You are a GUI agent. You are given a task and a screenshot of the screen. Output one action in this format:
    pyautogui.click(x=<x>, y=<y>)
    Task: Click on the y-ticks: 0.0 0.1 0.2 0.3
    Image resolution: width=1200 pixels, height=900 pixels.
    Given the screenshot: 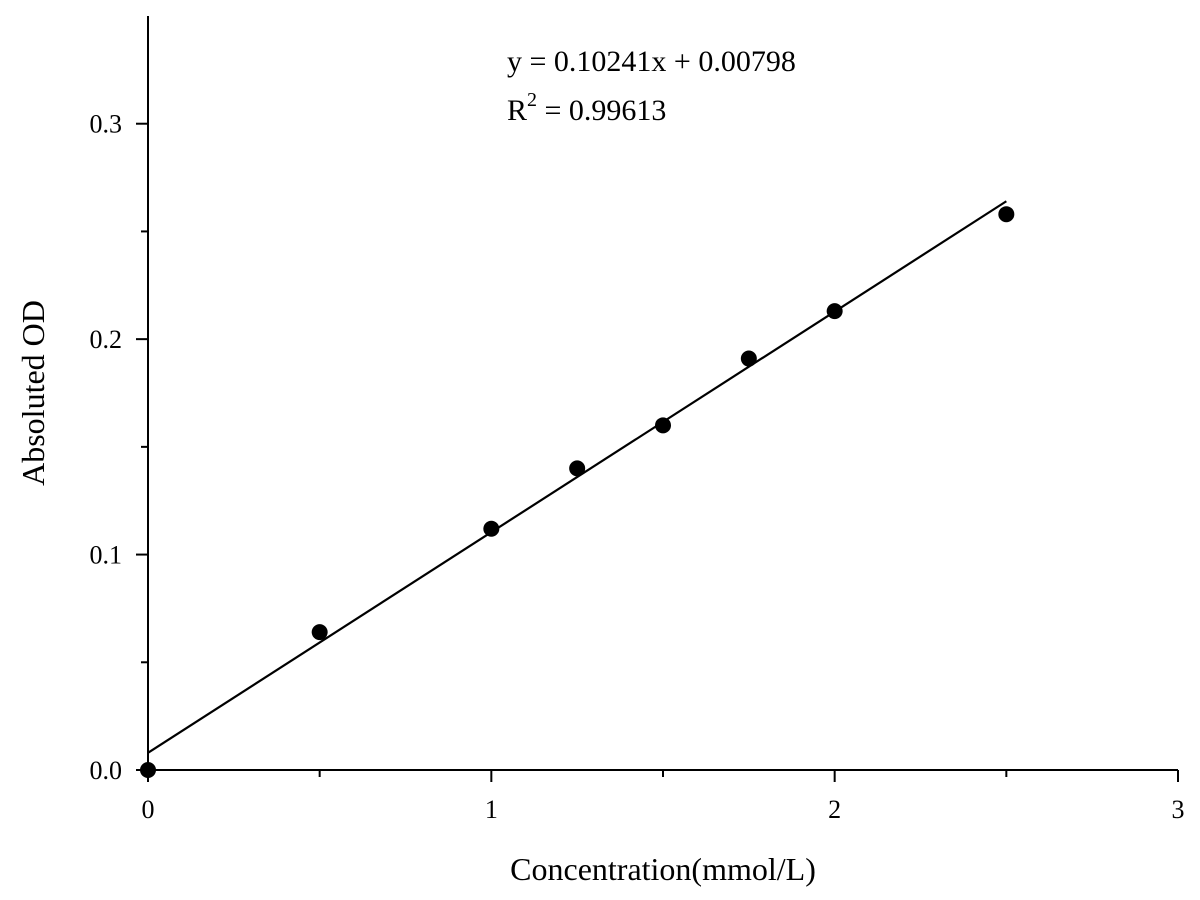 What is the action you would take?
    pyautogui.click(x=119, y=447)
    